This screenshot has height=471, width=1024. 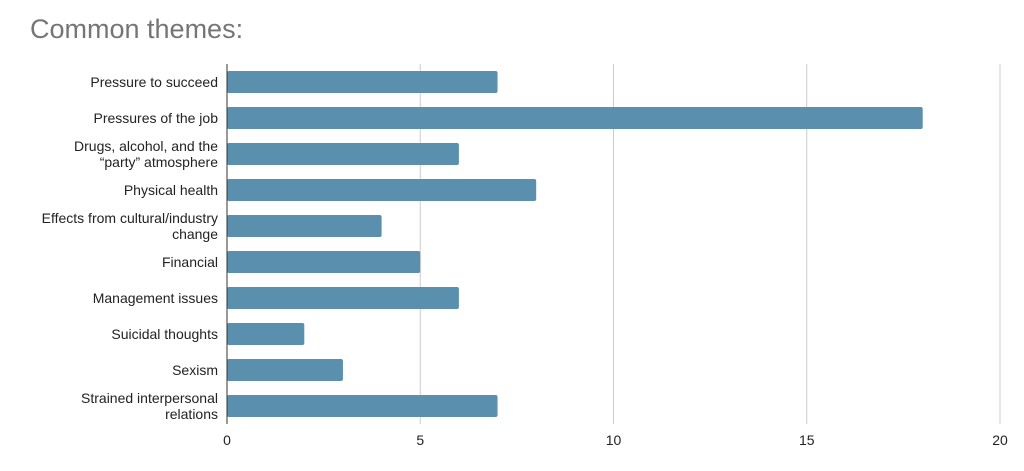 What do you see at coordinates (137, 29) in the screenshot?
I see `chart-title: Common themes:` at bounding box center [137, 29].